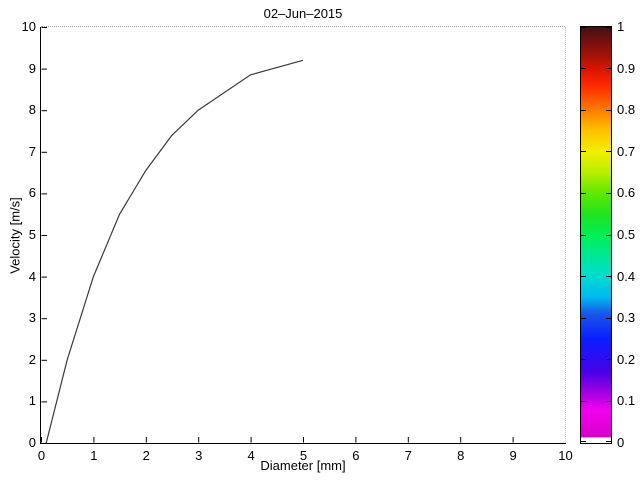  Describe the element at coordinates (32, 318) in the screenshot. I see `y-tick-label: 3` at that location.